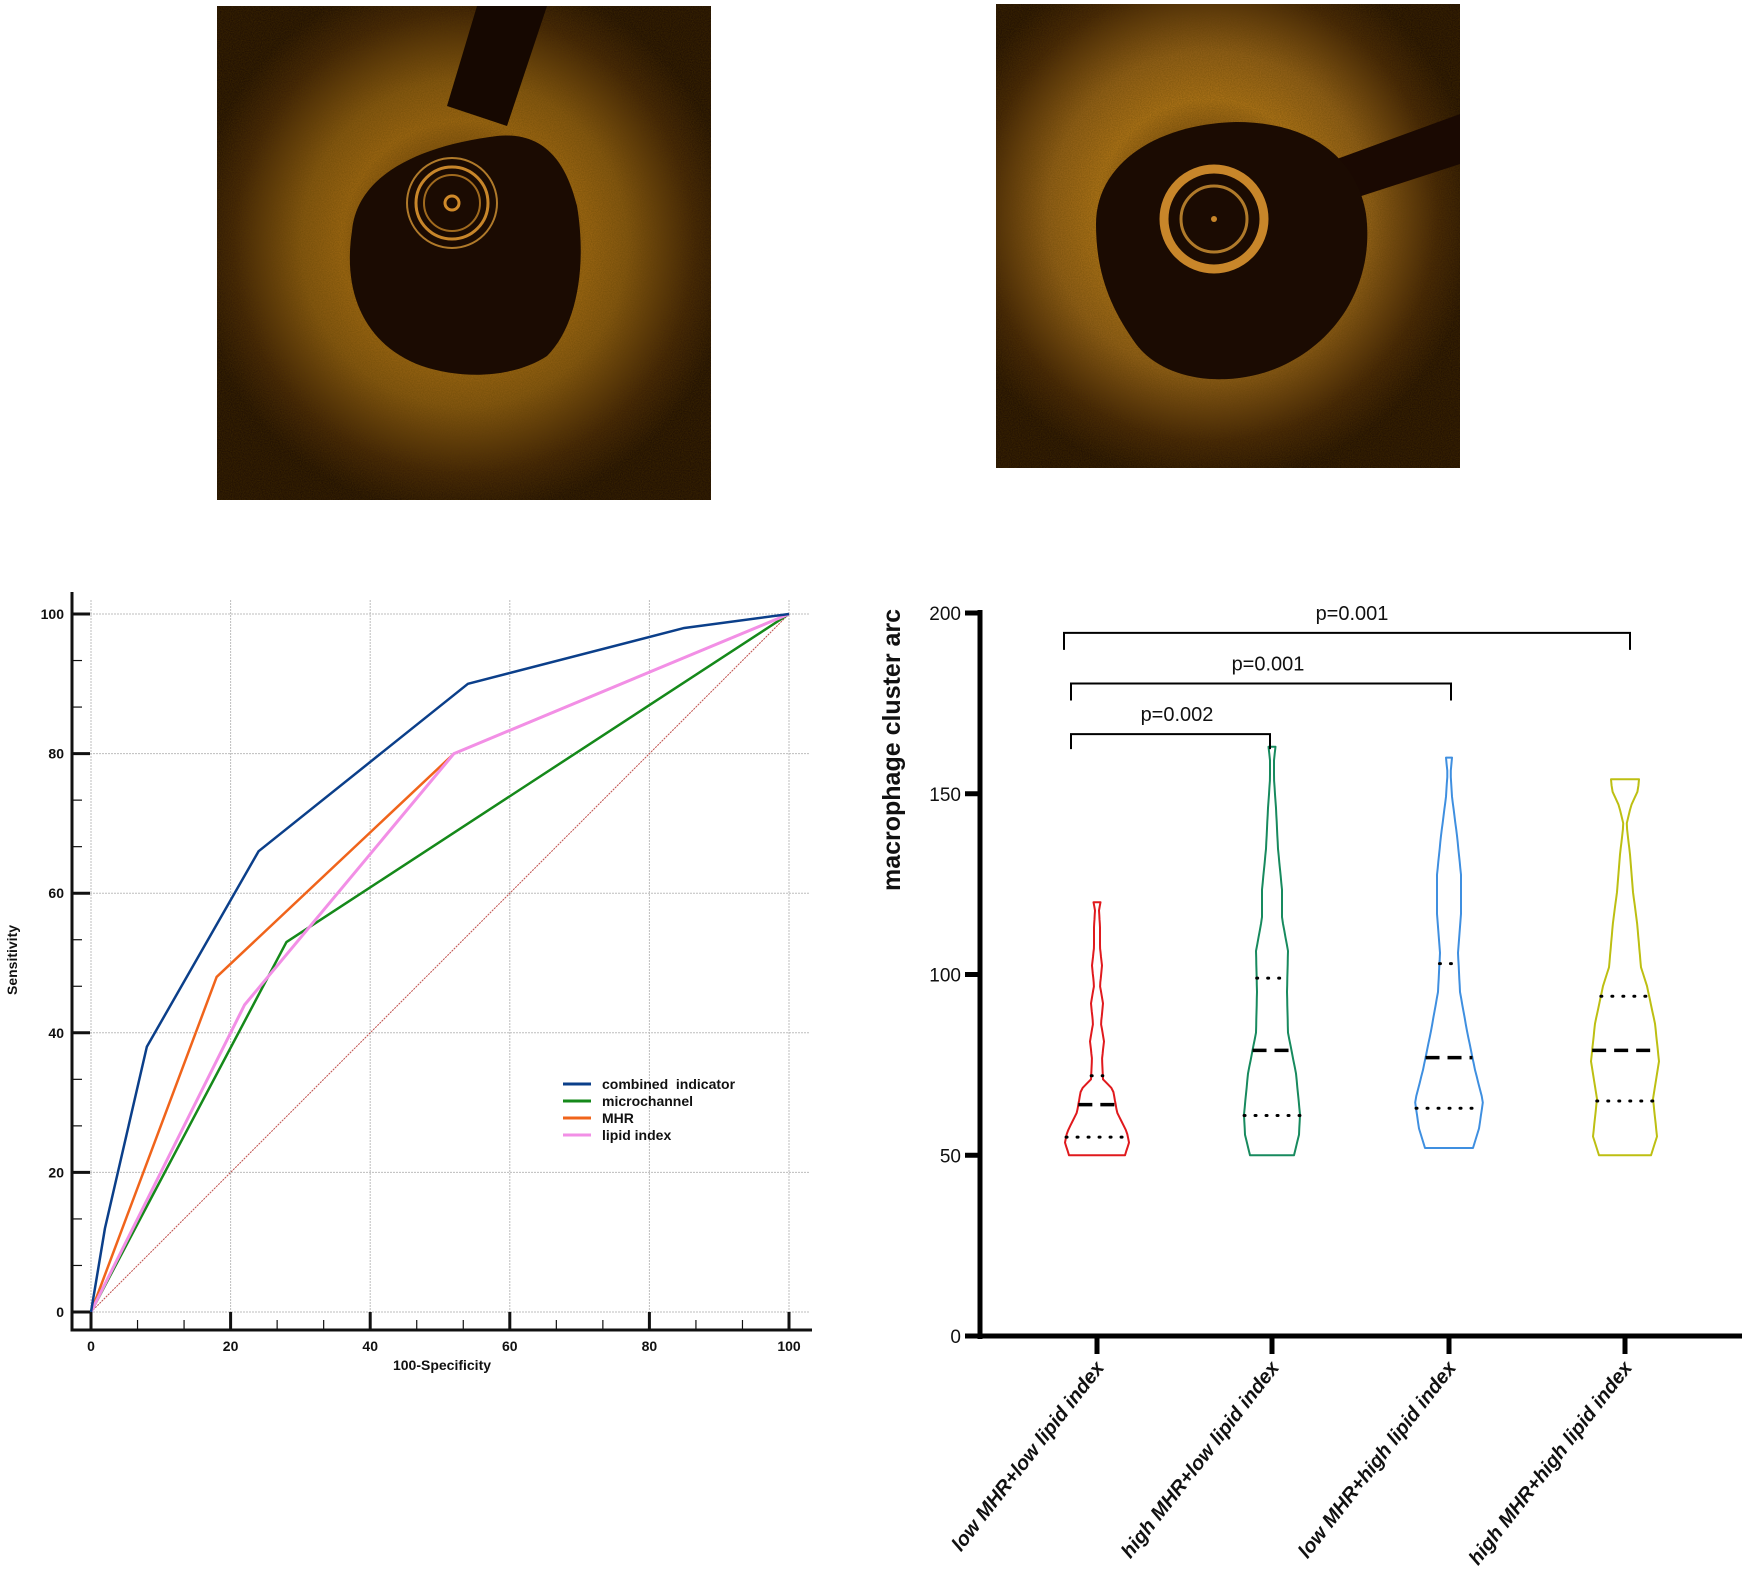  Describe the element at coordinates (955, 1337) in the screenshot. I see `violin-y-tick-label: 0` at that location.